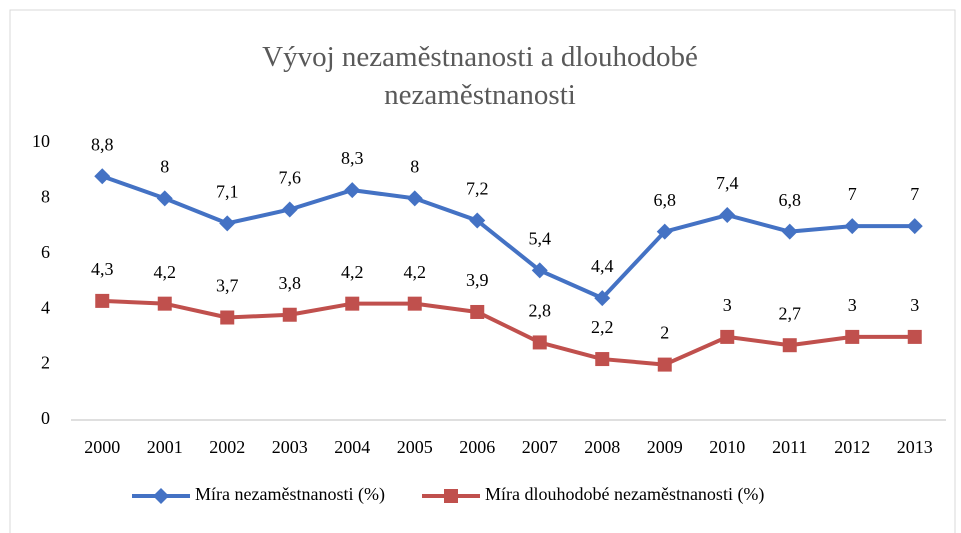 Image resolution: width=961 pixels, height=533 pixels. I want to click on data-label: 4,4, so click(602, 266).